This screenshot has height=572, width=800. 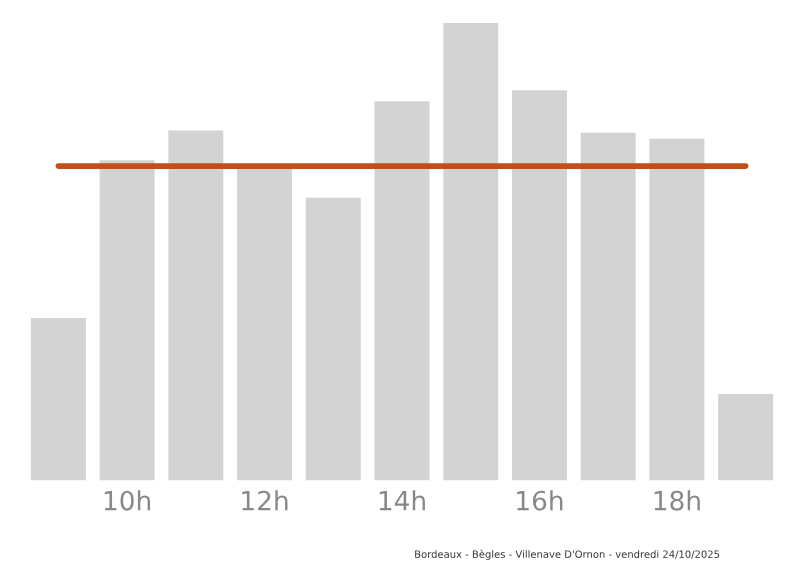 What do you see at coordinates (540, 500) in the screenshot?
I see `x-tick-label: 16h` at bounding box center [540, 500].